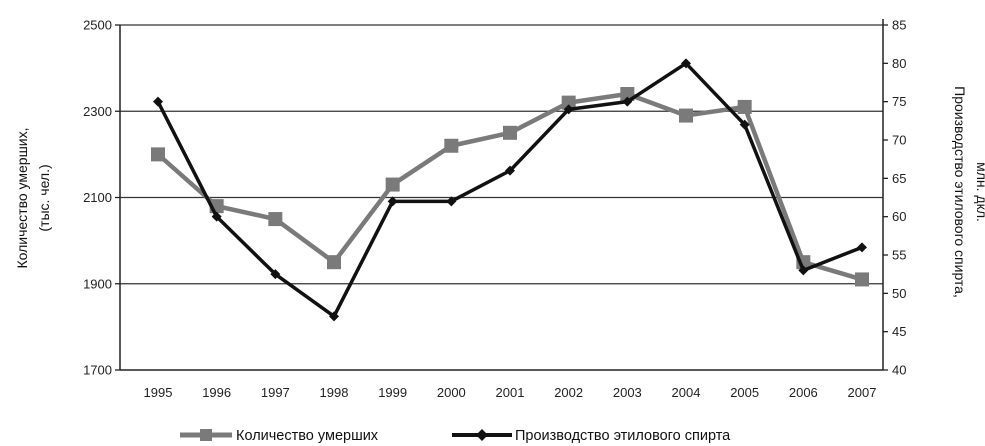  Describe the element at coordinates (97, 25) in the screenshot. I see `left-tick-label: 2500` at that location.